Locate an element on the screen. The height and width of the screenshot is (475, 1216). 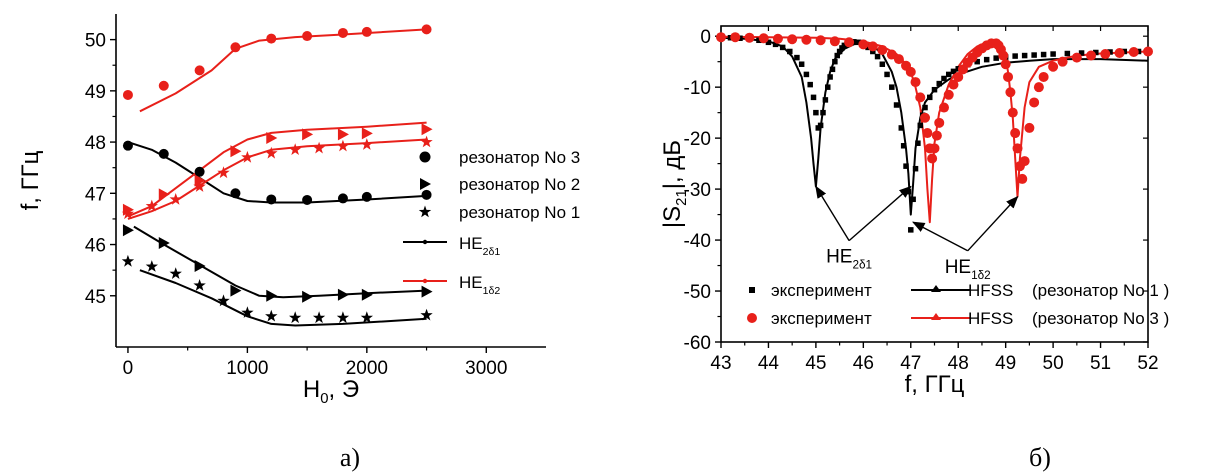
x-tick-label: 46 is located at coordinates (863, 363).